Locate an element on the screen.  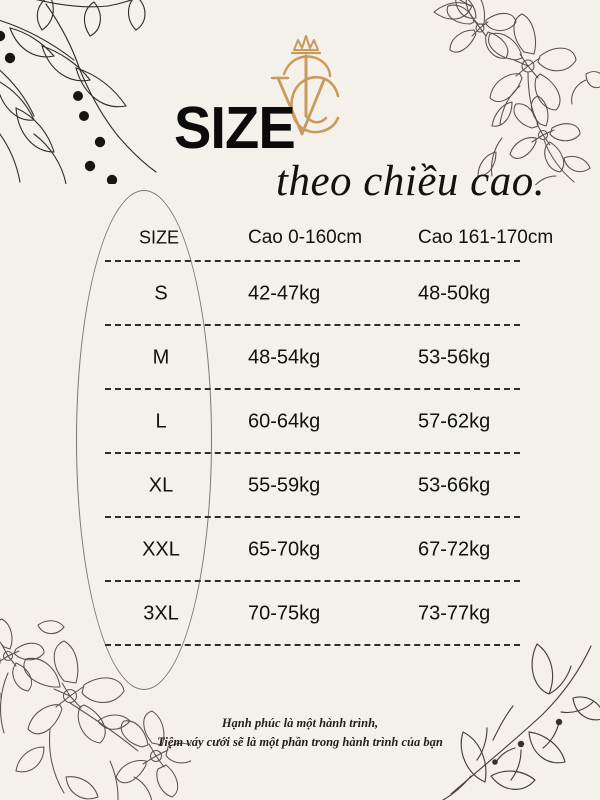
row-weight-col1: 48-54kg is located at coordinates (284, 357).